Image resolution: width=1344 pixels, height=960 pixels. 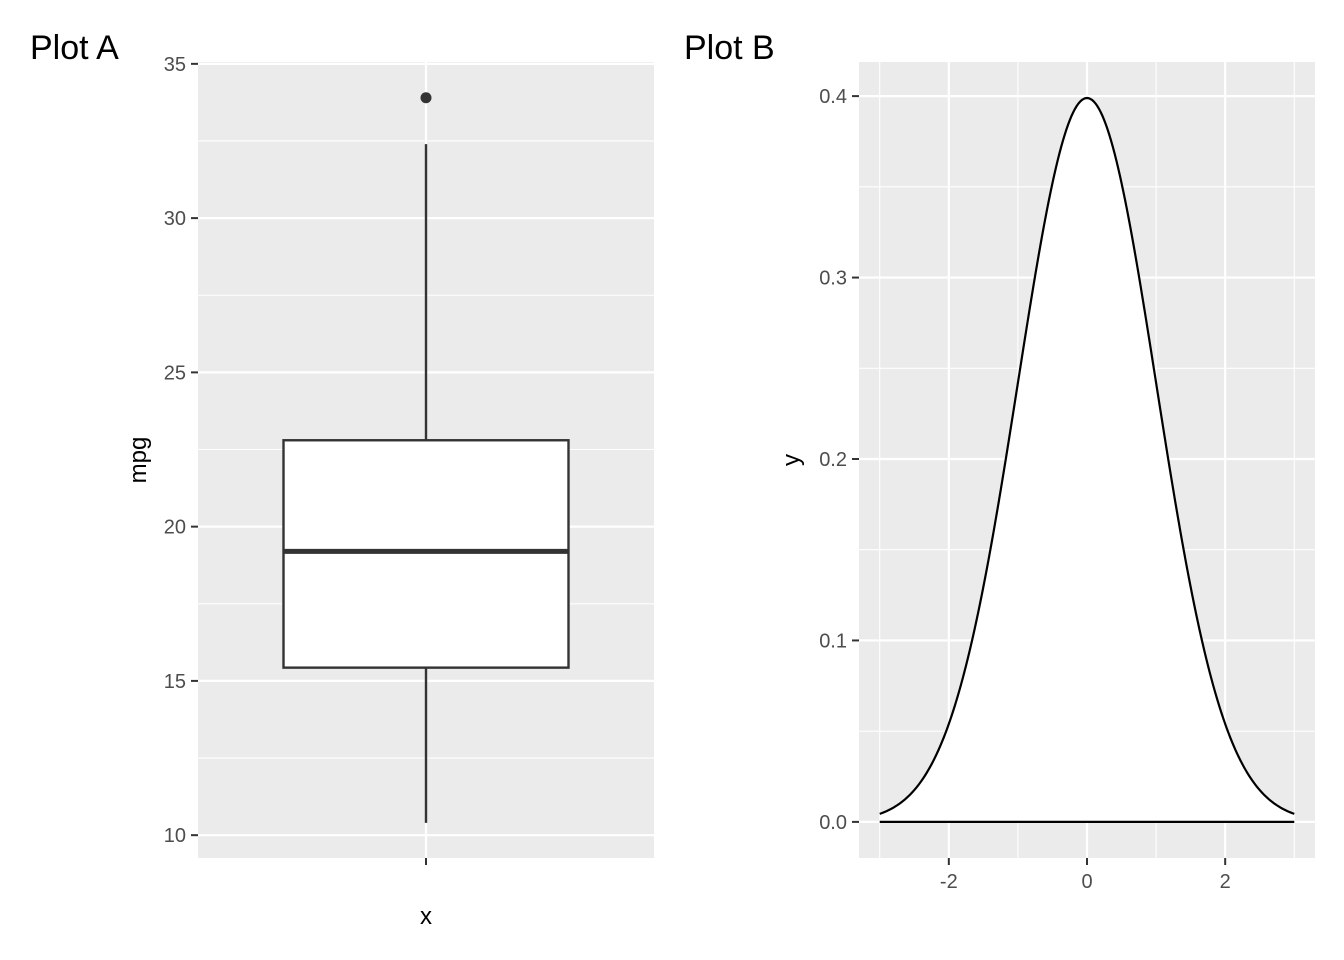 What do you see at coordinates (833, 279) in the screenshot?
I see `plot-b-y-tick-label: 0.3` at bounding box center [833, 279].